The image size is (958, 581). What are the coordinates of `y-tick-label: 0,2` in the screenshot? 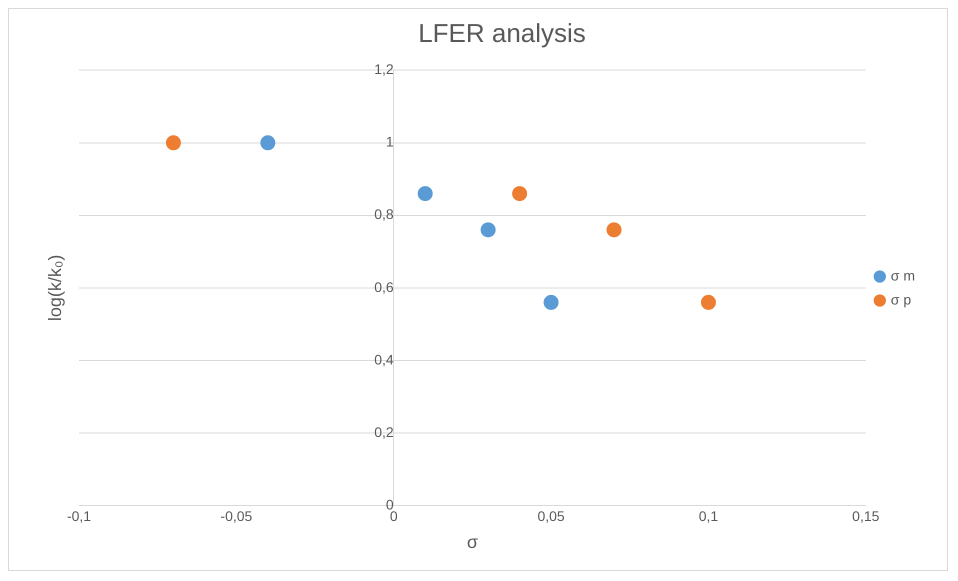 It's located at (384, 432).